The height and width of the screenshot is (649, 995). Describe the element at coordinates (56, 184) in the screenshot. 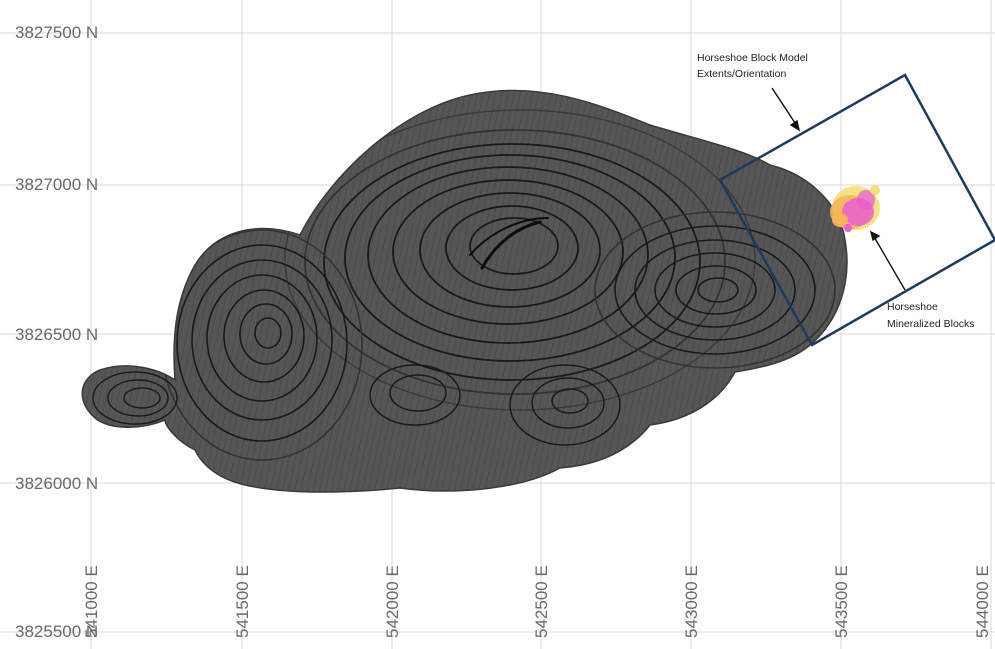

I see `northing-label: 3827000 N` at that location.